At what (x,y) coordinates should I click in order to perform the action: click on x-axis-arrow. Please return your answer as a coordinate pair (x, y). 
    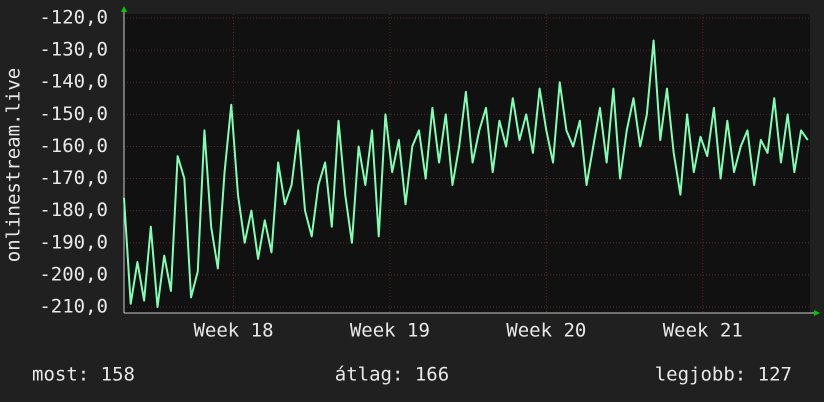
    Looking at the image, I should click on (817, 313).